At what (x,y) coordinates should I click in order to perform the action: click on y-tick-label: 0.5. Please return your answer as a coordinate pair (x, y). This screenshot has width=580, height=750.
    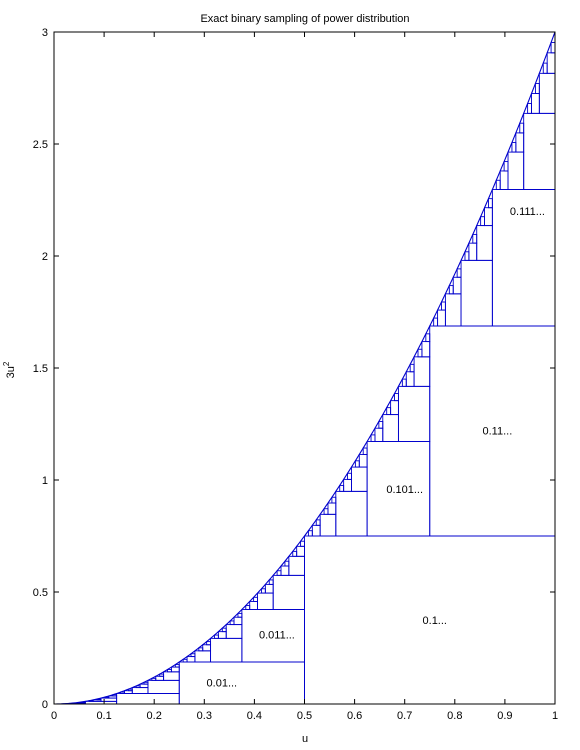
    Looking at the image, I should click on (40, 593).